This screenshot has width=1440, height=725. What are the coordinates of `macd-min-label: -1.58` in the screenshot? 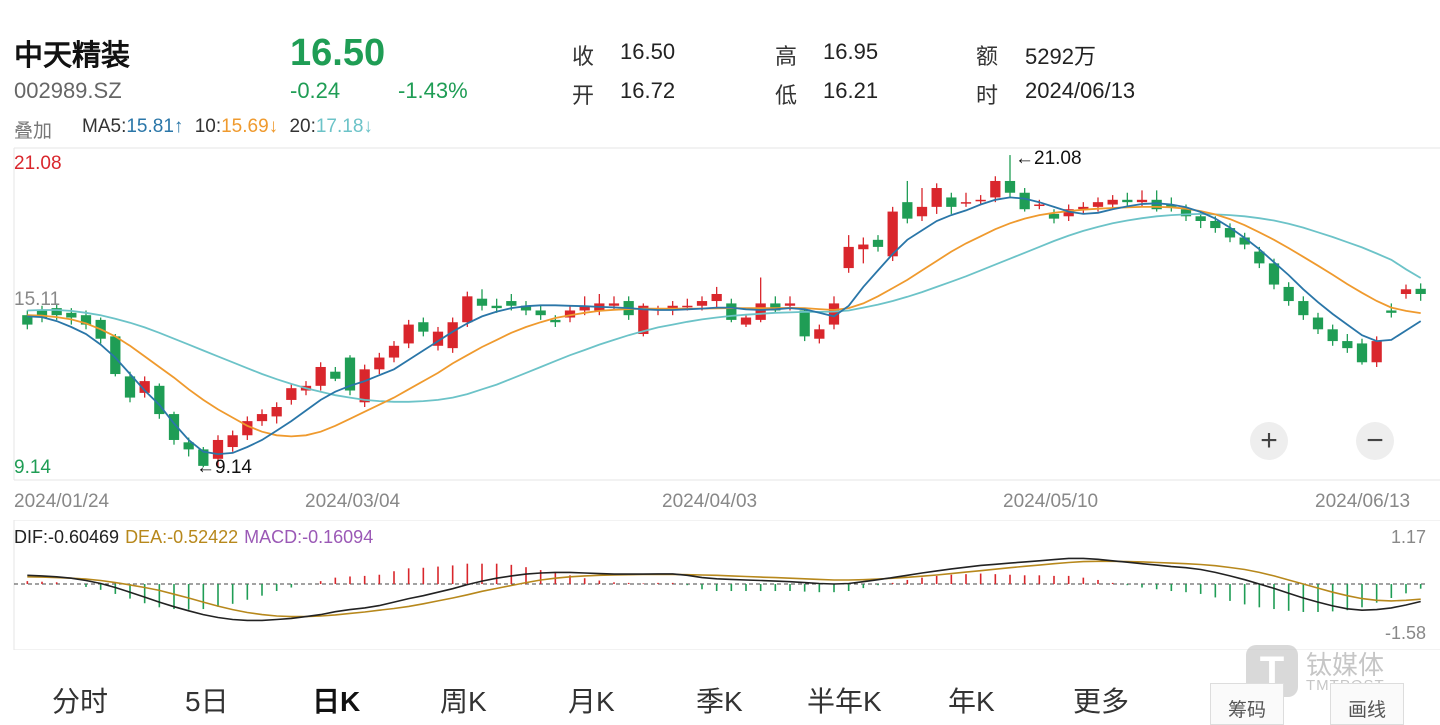 It's located at (1405, 633).